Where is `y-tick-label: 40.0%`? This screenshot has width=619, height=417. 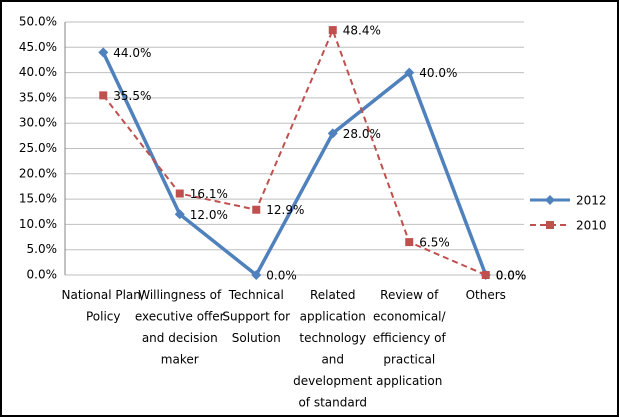 y-tick-label: 40.0% is located at coordinates (38, 72).